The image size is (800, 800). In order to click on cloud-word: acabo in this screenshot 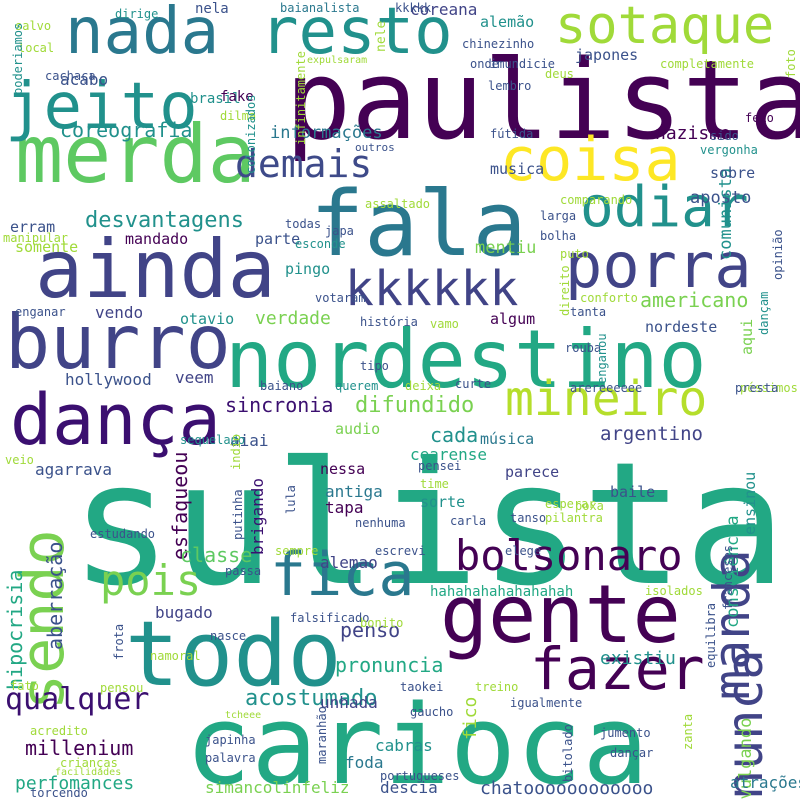, I will do `click(84, 79)`.